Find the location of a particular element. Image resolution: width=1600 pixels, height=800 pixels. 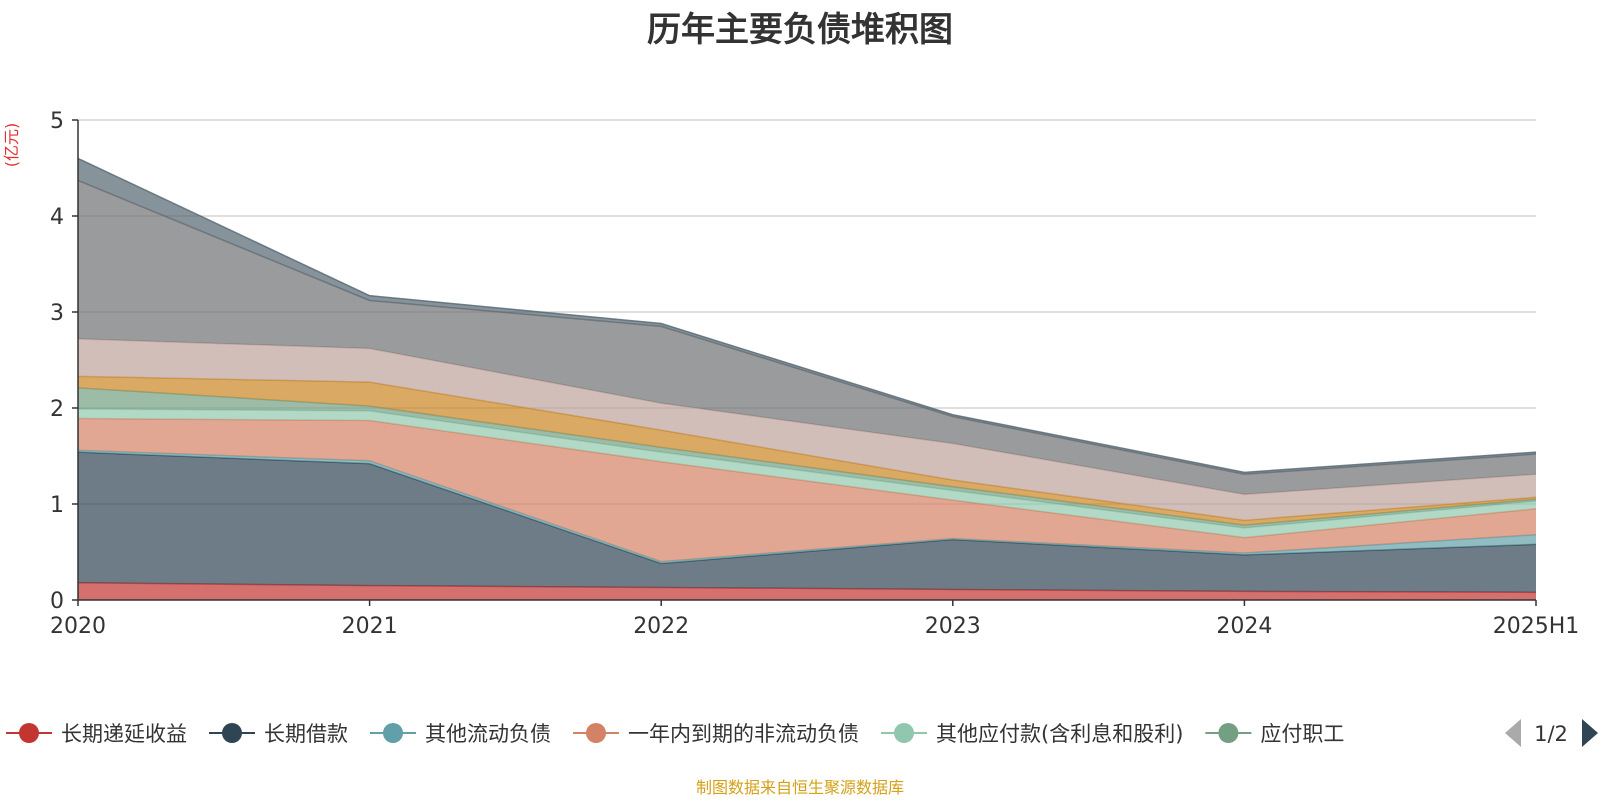

legend-item: 应付职工 is located at coordinates (1274, 734).